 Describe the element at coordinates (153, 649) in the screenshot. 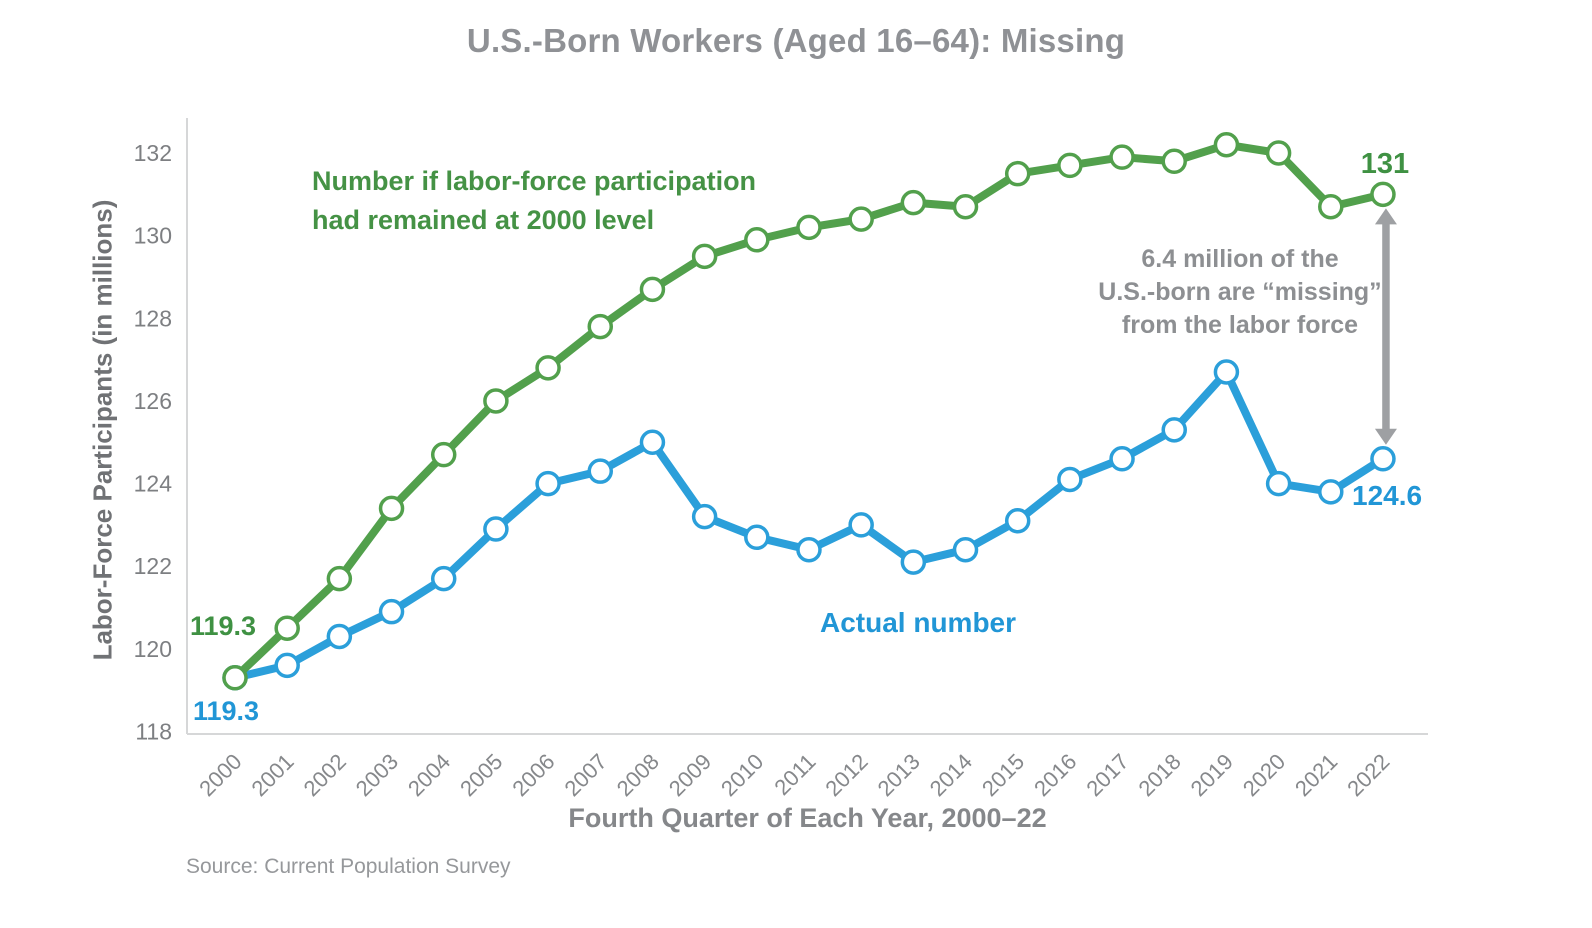

I see `y-tick-label: 120` at that location.